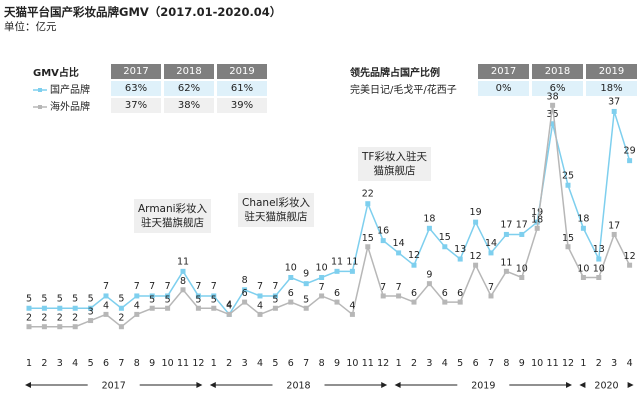 Image resolution: width=640 pixels, height=401 pixels. What do you see at coordinates (136, 105) in the screenshot?
I see `gmv-cell: 37%` at bounding box center [136, 105].